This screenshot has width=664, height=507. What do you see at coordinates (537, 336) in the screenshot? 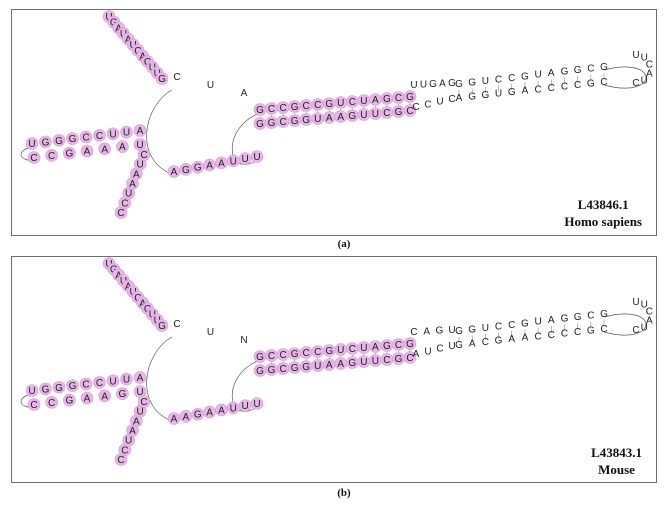
I see `nucleotide-stem2-bottom-6-b: C` at bounding box center [537, 336].